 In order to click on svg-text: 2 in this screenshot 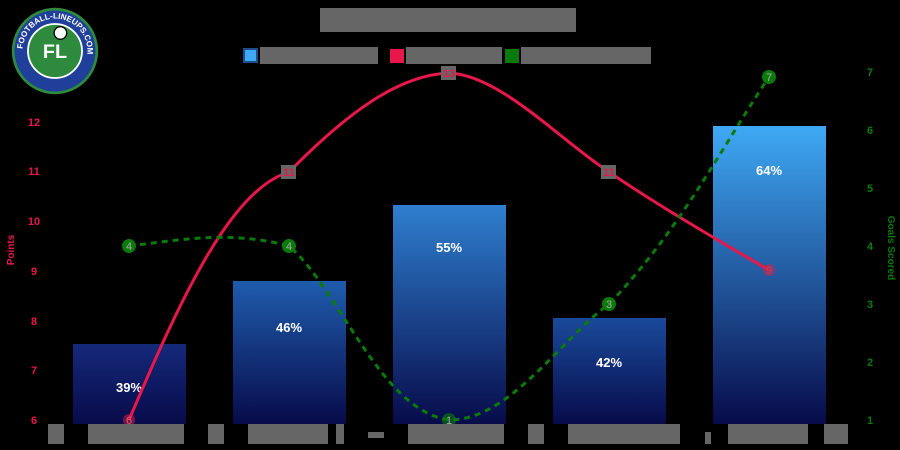, I will do `click(870, 363)`.